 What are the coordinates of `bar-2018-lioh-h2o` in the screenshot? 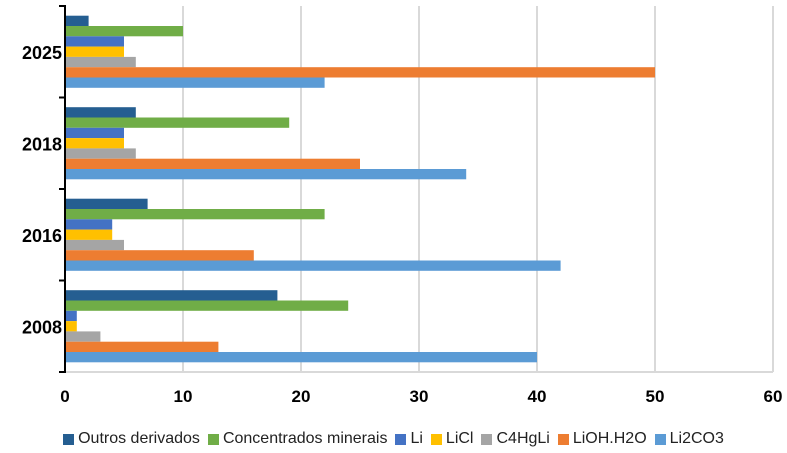 It's located at (212, 163).